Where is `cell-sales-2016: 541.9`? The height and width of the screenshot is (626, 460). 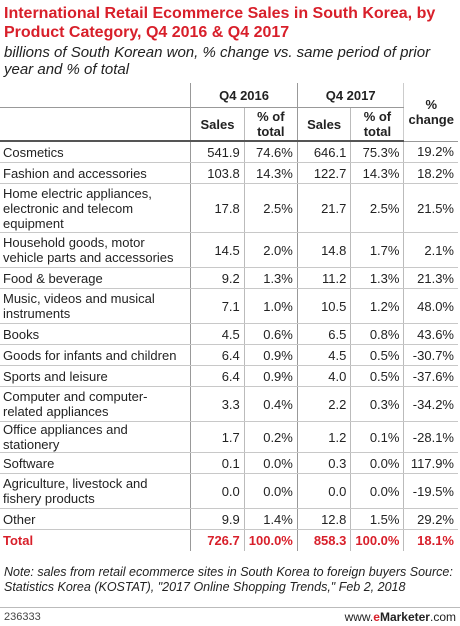
cell-sales-2016: 541.9 is located at coordinates (217, 152).